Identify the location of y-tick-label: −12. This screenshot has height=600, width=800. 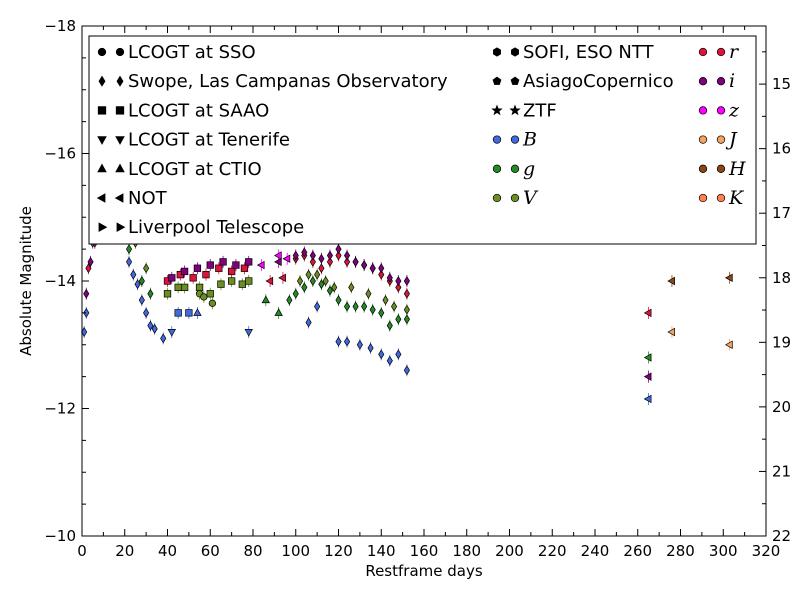
(60, 409).